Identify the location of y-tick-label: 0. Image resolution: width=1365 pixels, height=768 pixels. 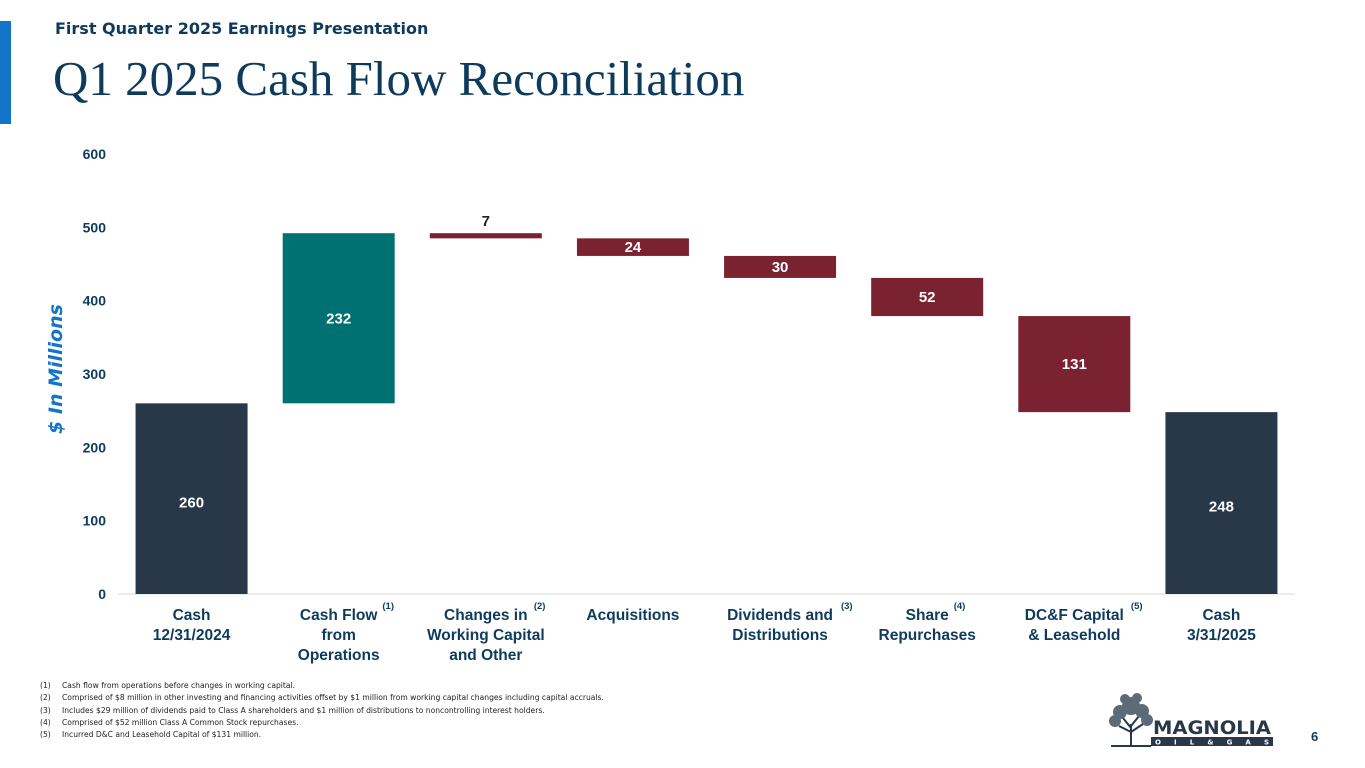
(102, 594).